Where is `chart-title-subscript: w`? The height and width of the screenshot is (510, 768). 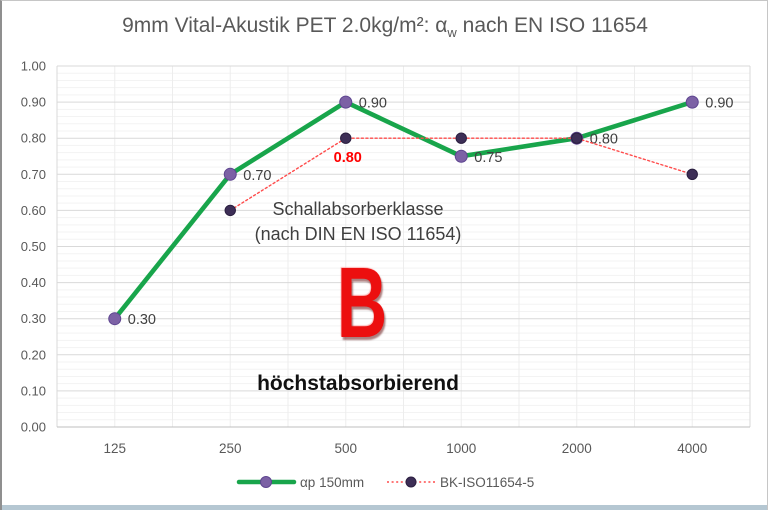
chart-title-subscript: w is located at coordinates (452, 32).